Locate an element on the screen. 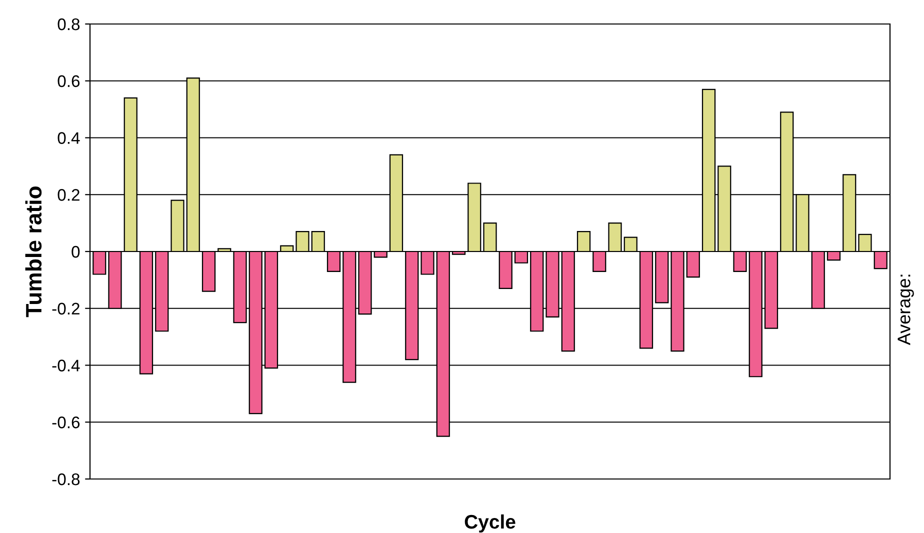 This screenshot has width=924, height=533. y-tick-label: -0.2 is located at coordinates (66, 308).